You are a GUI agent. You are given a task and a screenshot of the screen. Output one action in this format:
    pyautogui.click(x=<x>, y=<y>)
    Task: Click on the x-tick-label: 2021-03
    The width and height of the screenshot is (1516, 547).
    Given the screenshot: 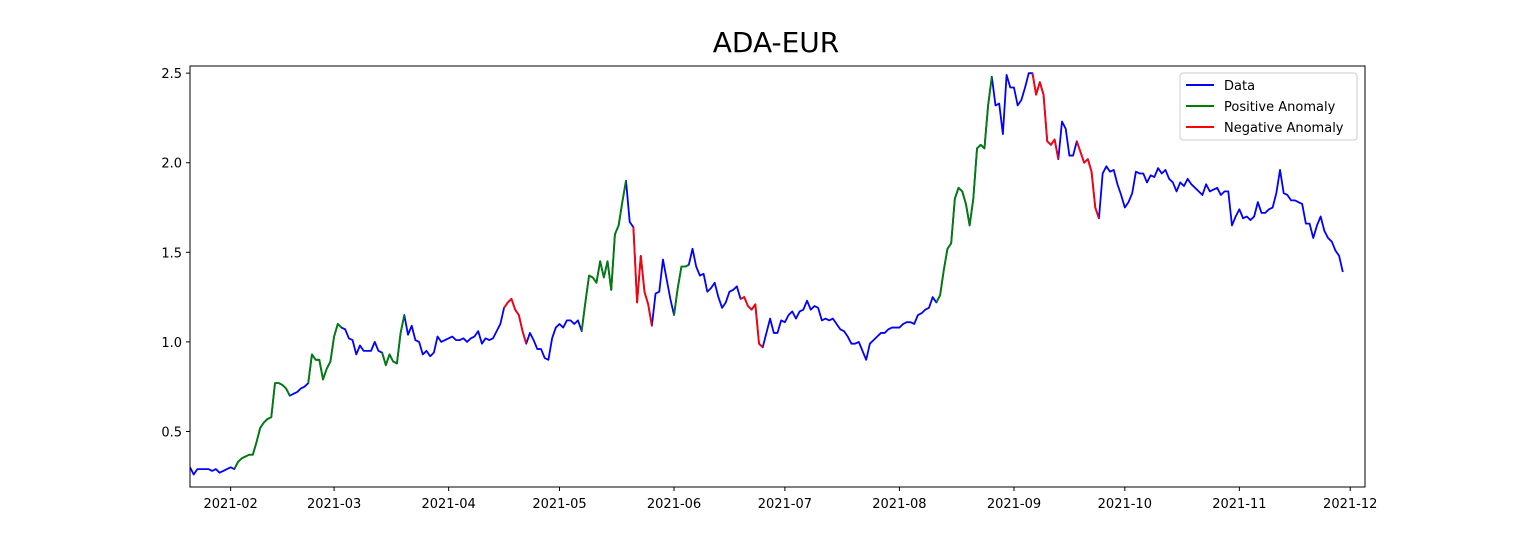 What is the action you would take?
    pyautogui.click(x=334, y=504)
    